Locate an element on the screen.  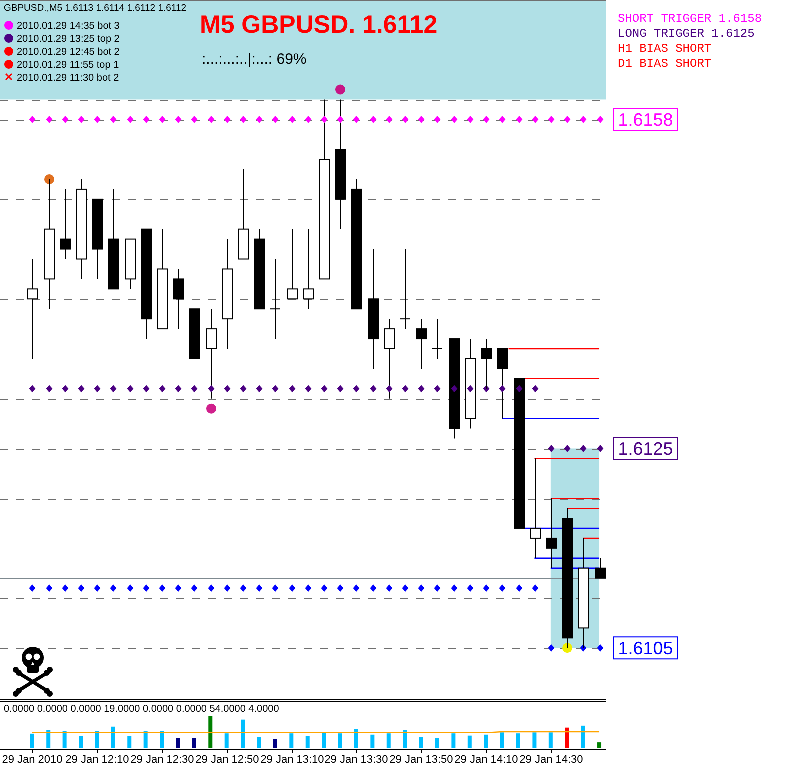
annotation: GBPUSD.,M5 1.6113 1.6114 1.6112 1.6112 is located at coordinates (95, 8).